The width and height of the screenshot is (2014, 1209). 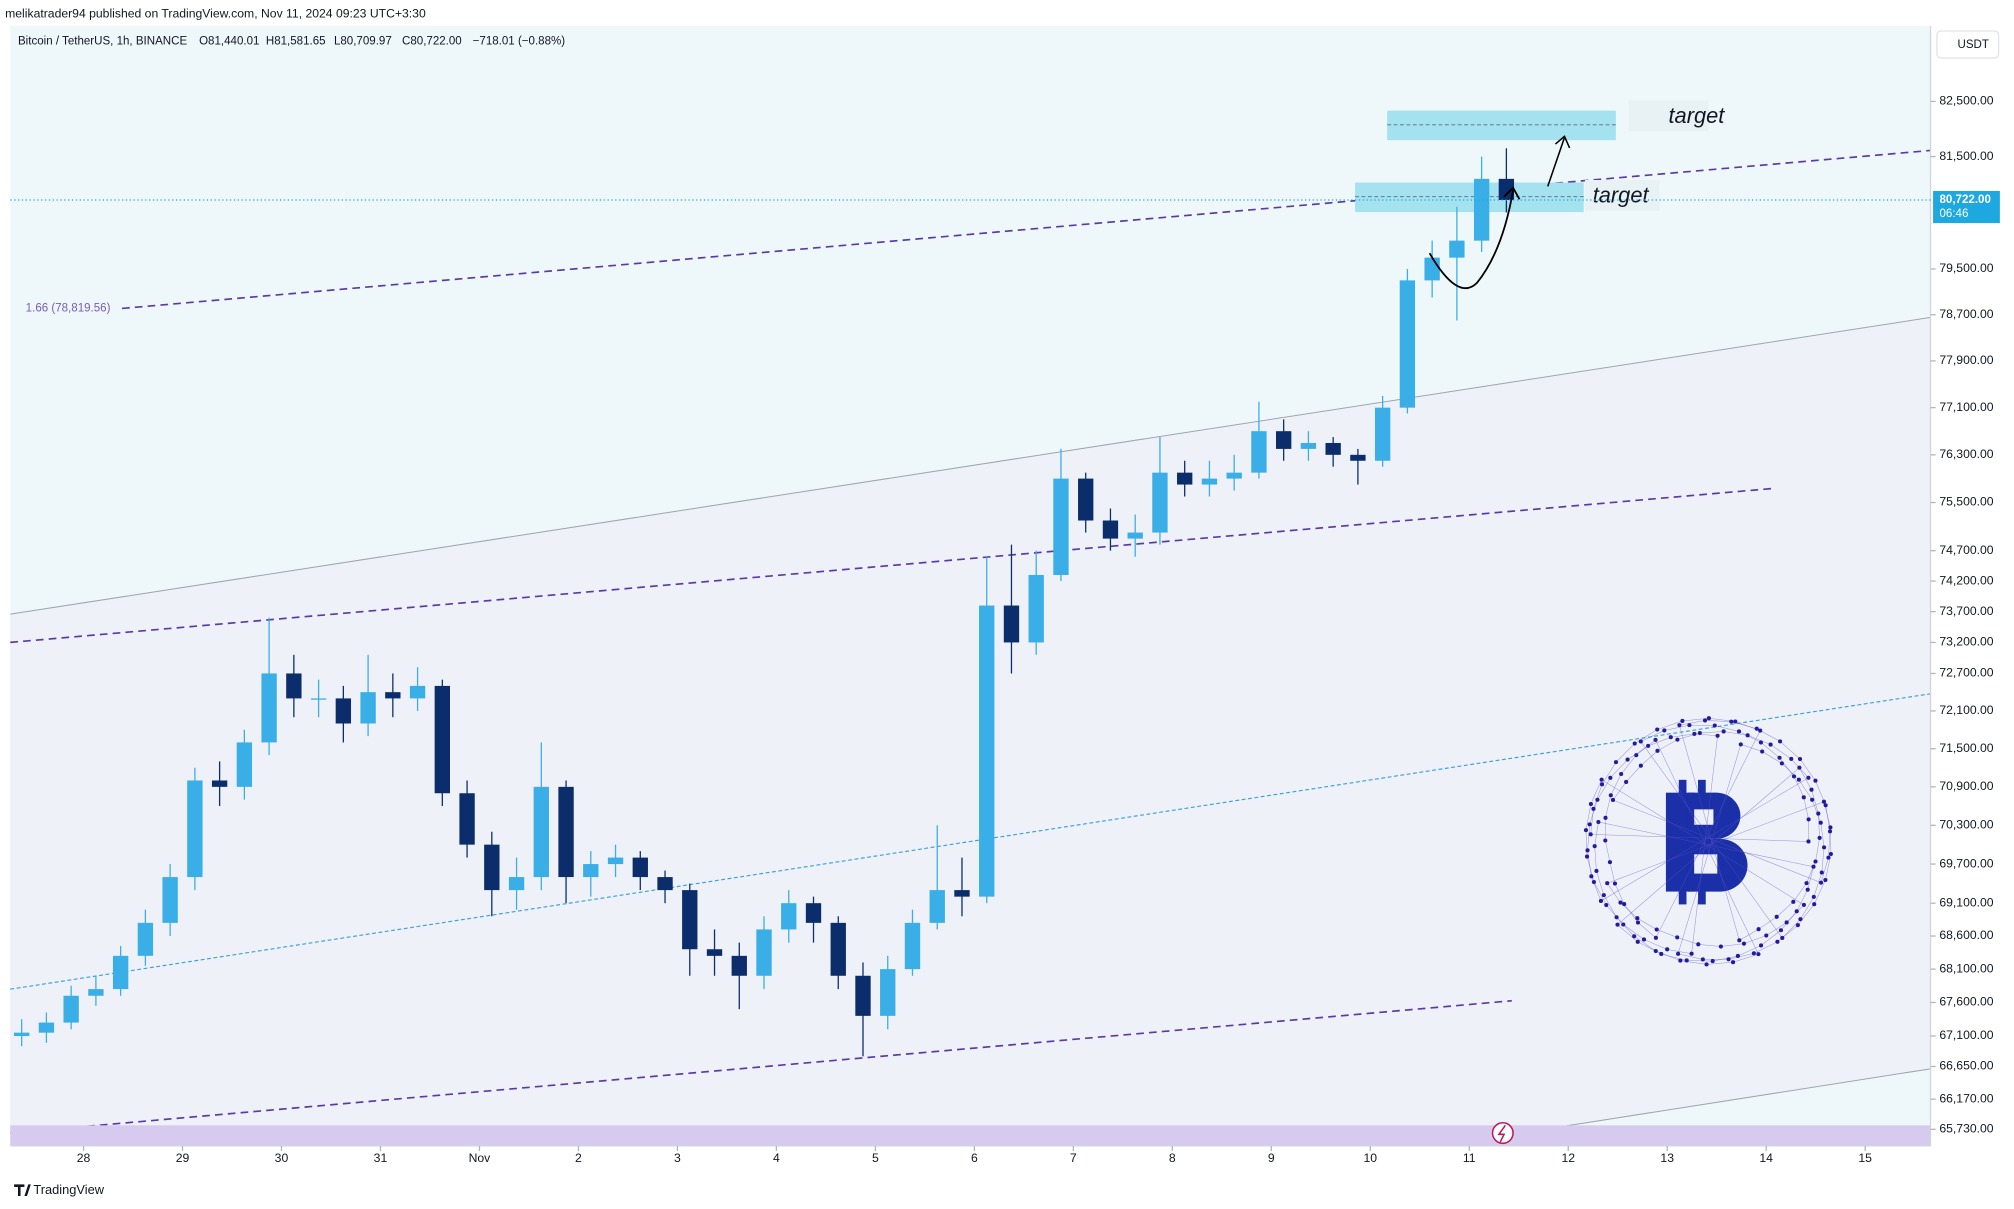 What do you see at coordinates (1766, 1158) in the screenshot?
I see `x-tick-label: 14` at bounding box center [1766, 1158].